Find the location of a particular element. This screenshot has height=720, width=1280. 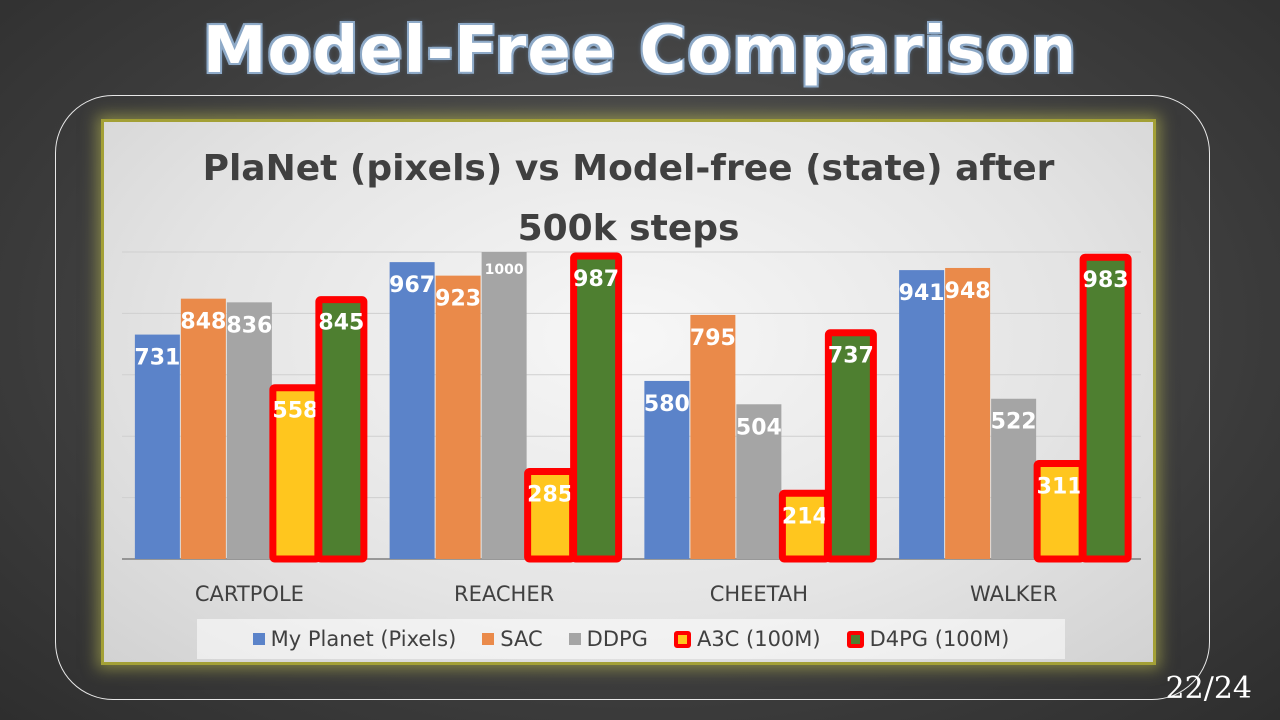

data-label: 580 is located at coordinates (667, 404).